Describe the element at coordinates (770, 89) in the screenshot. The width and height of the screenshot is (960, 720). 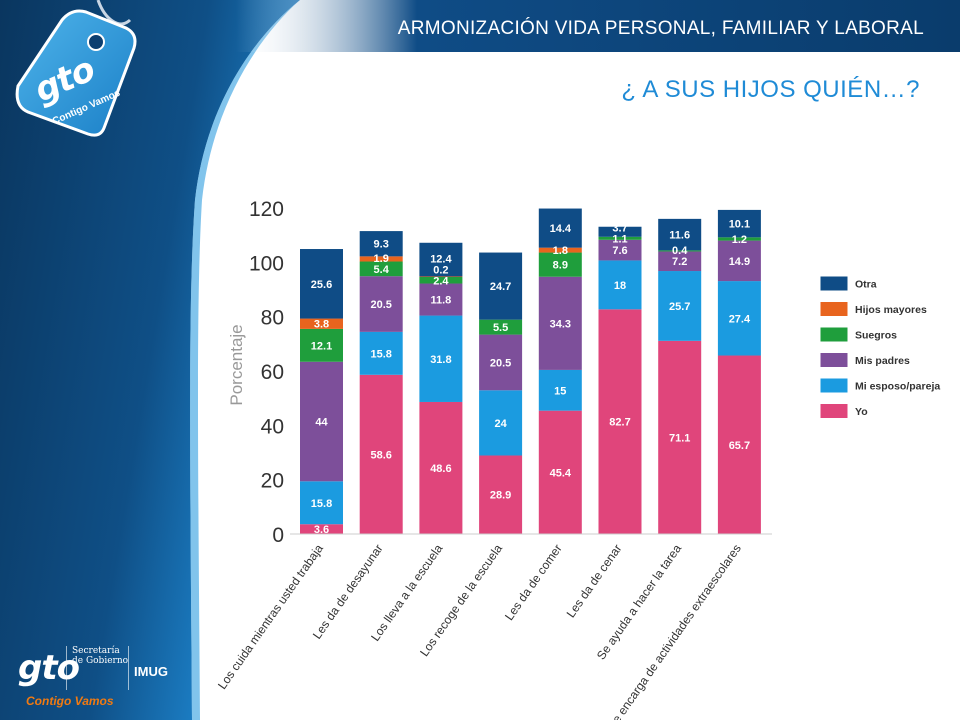
I see `slide-title: ¿ A SUS HIJOS QUIÉN…?` at that location.